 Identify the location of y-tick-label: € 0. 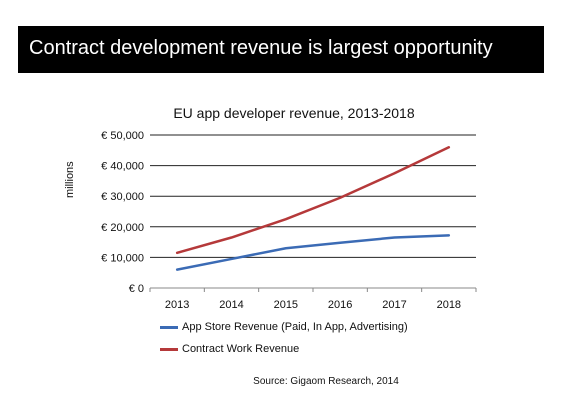
(136, 289).